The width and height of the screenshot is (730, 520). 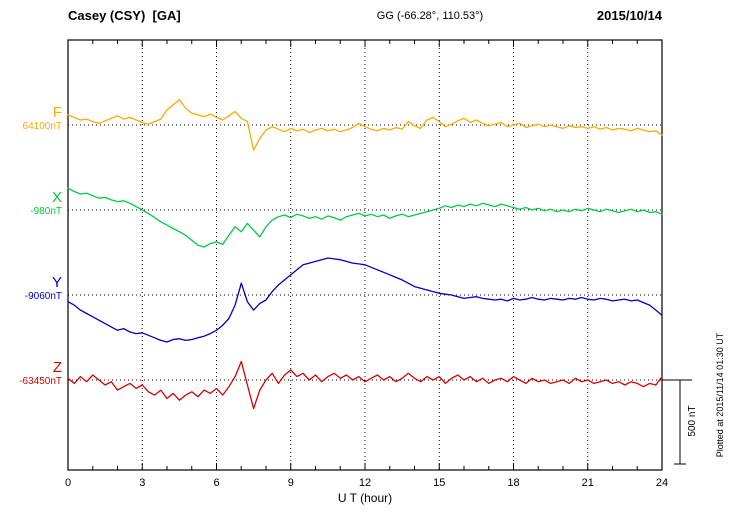 I want to click on trace-name-Z: Z, so click(x=57, y=367).